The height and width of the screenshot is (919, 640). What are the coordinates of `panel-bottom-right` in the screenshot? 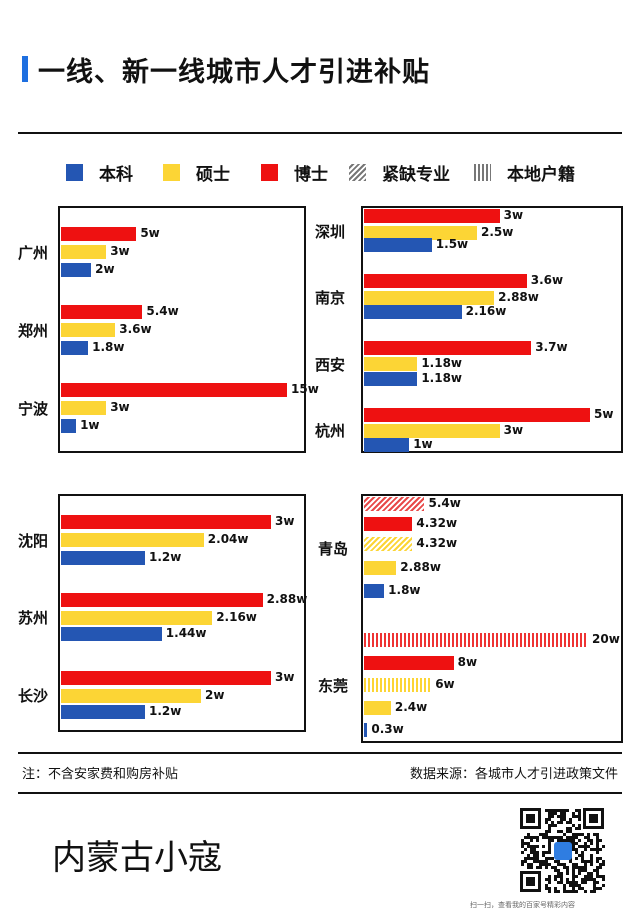 It's located at (492, 618).